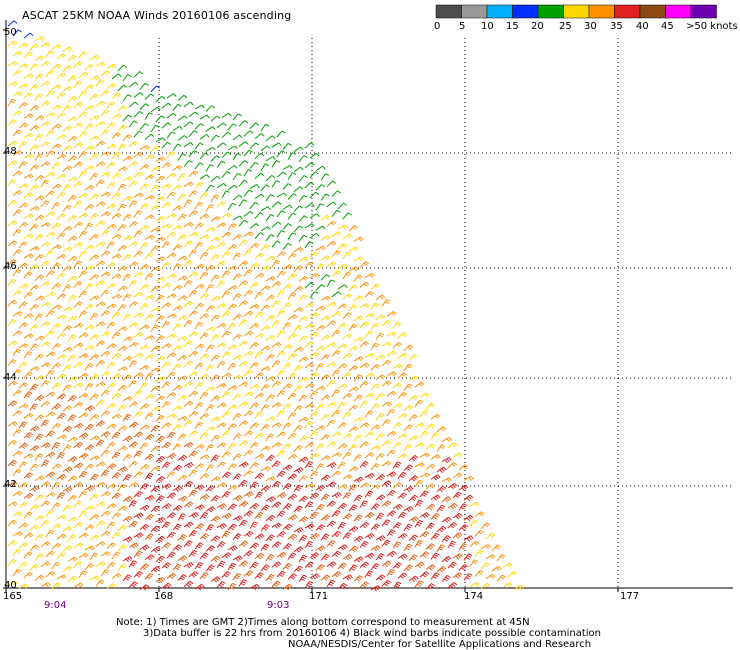 This screenshot has height=650, width=740. Describe the element at coordinates (157, 15) in the screenshot. I see `map-title: ASCAT 25KM NOAA Winds 20160106 ascending` at that location.